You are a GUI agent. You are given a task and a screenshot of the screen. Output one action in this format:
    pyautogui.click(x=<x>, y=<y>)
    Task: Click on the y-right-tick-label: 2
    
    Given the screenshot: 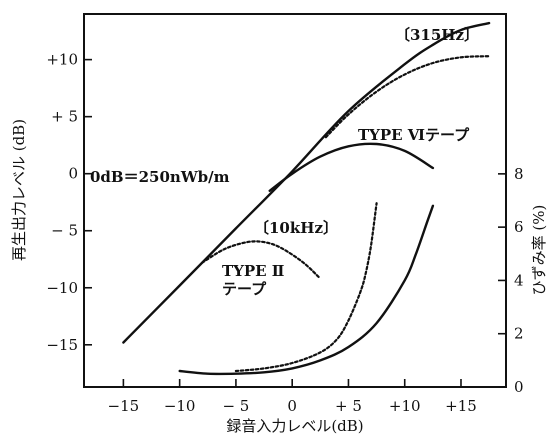 What is the action you would take?
    pyautogui.click(x=519, y=334)
    